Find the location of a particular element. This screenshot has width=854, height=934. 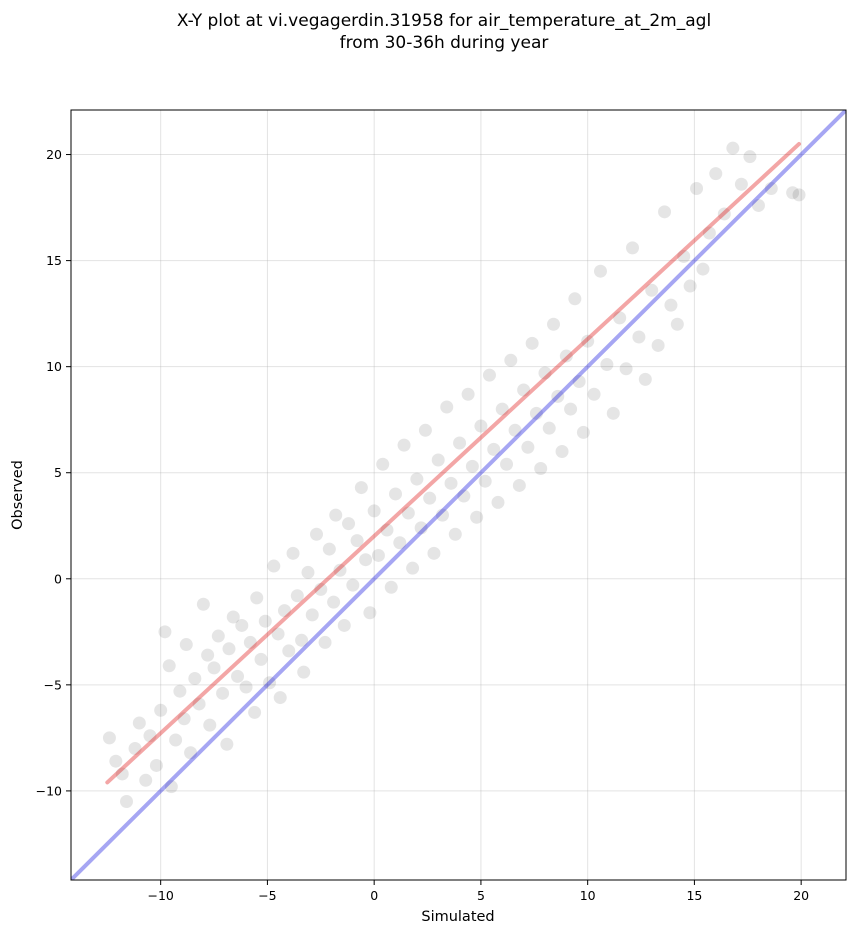

y-axis-label: Observed is located at coordinates (18, 495).